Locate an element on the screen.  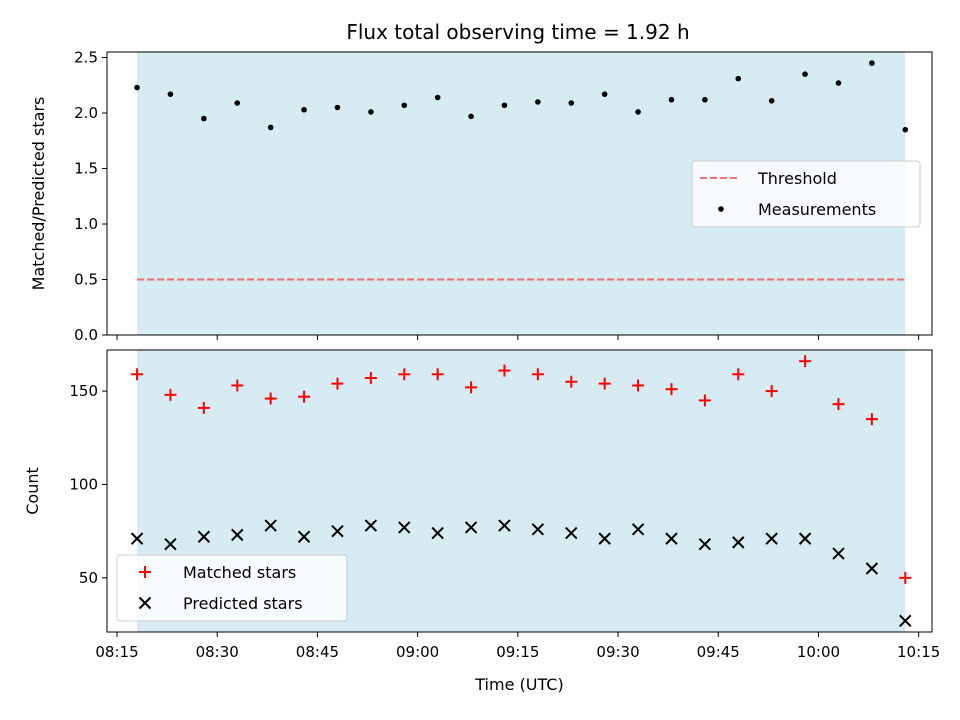
legend-predicted-swatch is located at coordinates (145, 603).